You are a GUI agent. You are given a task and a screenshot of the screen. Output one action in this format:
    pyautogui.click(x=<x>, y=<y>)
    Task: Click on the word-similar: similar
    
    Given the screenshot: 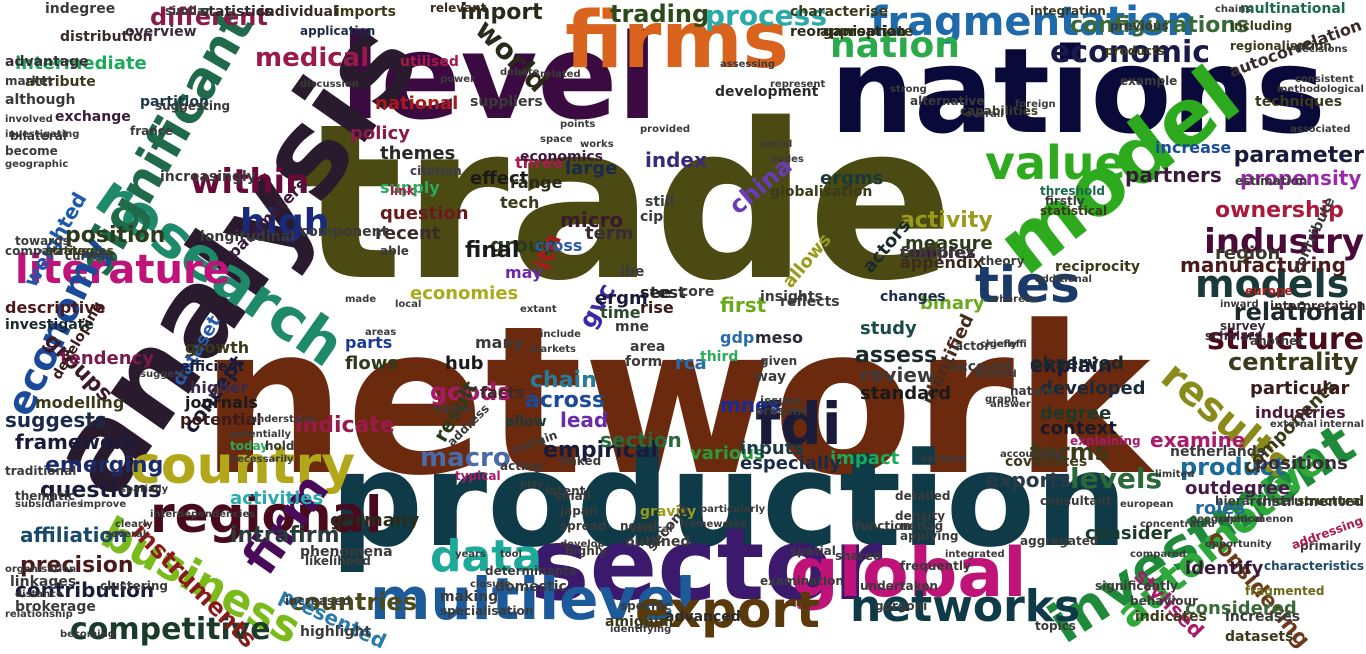 What is the action you would take?
    pyautogui.click(x=188, y=11)
    